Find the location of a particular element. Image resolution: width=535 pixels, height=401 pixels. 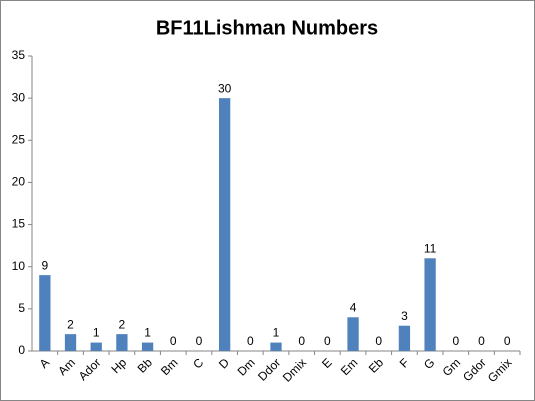

y-tick-label: 25 is located at coordinates (19, 139).